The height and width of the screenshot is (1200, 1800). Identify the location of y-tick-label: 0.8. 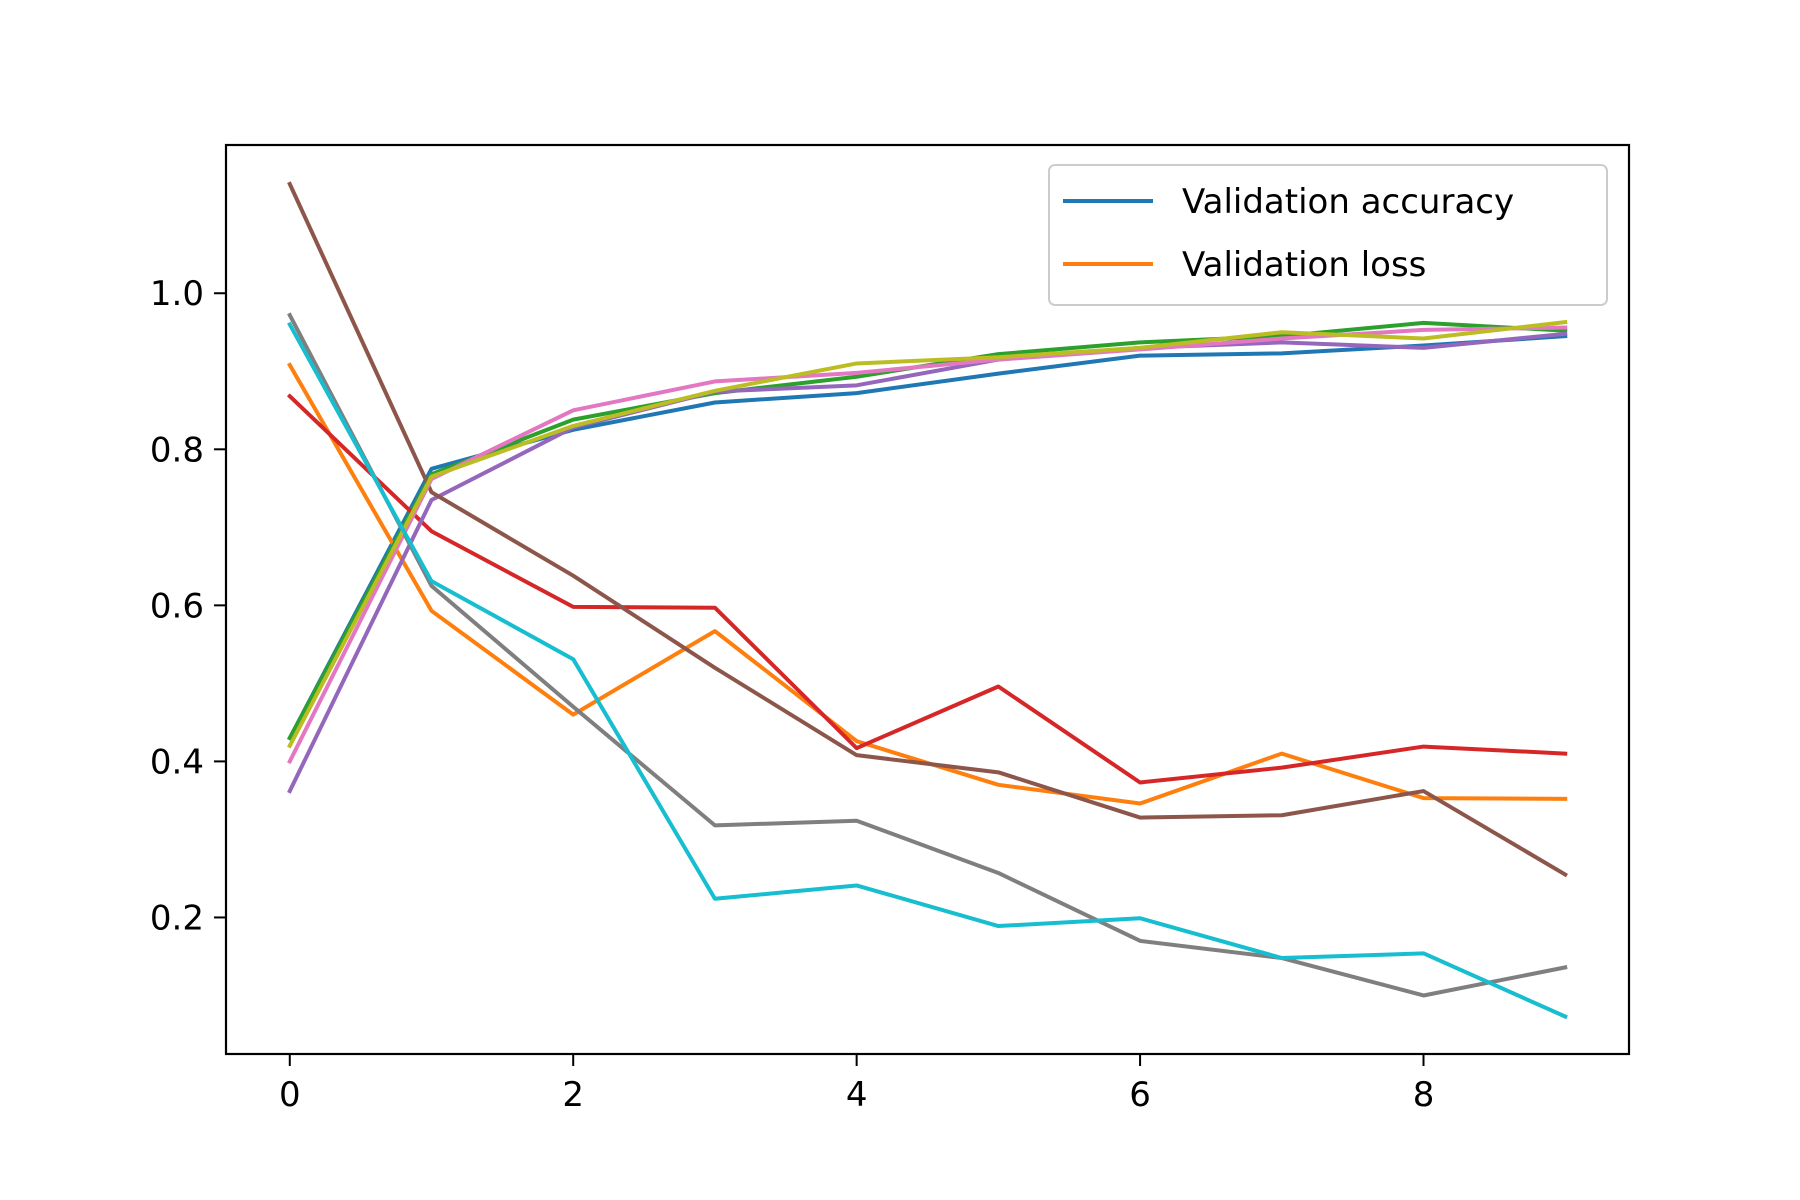
(177, 450).